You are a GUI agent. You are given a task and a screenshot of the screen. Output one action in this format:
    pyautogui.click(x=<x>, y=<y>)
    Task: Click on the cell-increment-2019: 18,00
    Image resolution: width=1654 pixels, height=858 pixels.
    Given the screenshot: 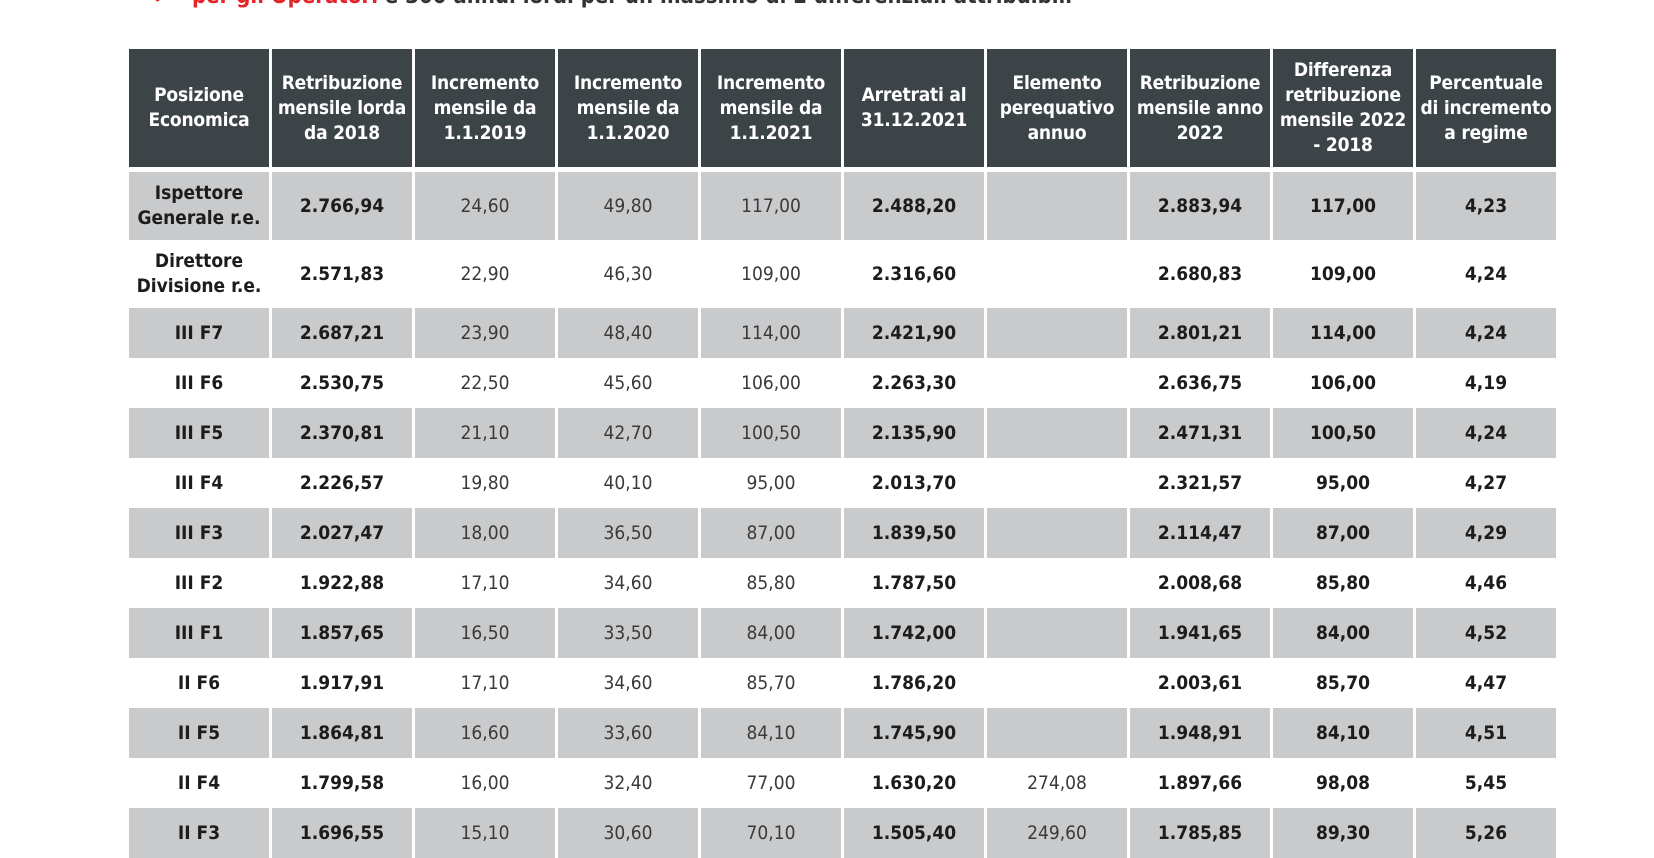 What is the action you would take?
    pyautogui.click(x=485, y=533)
    